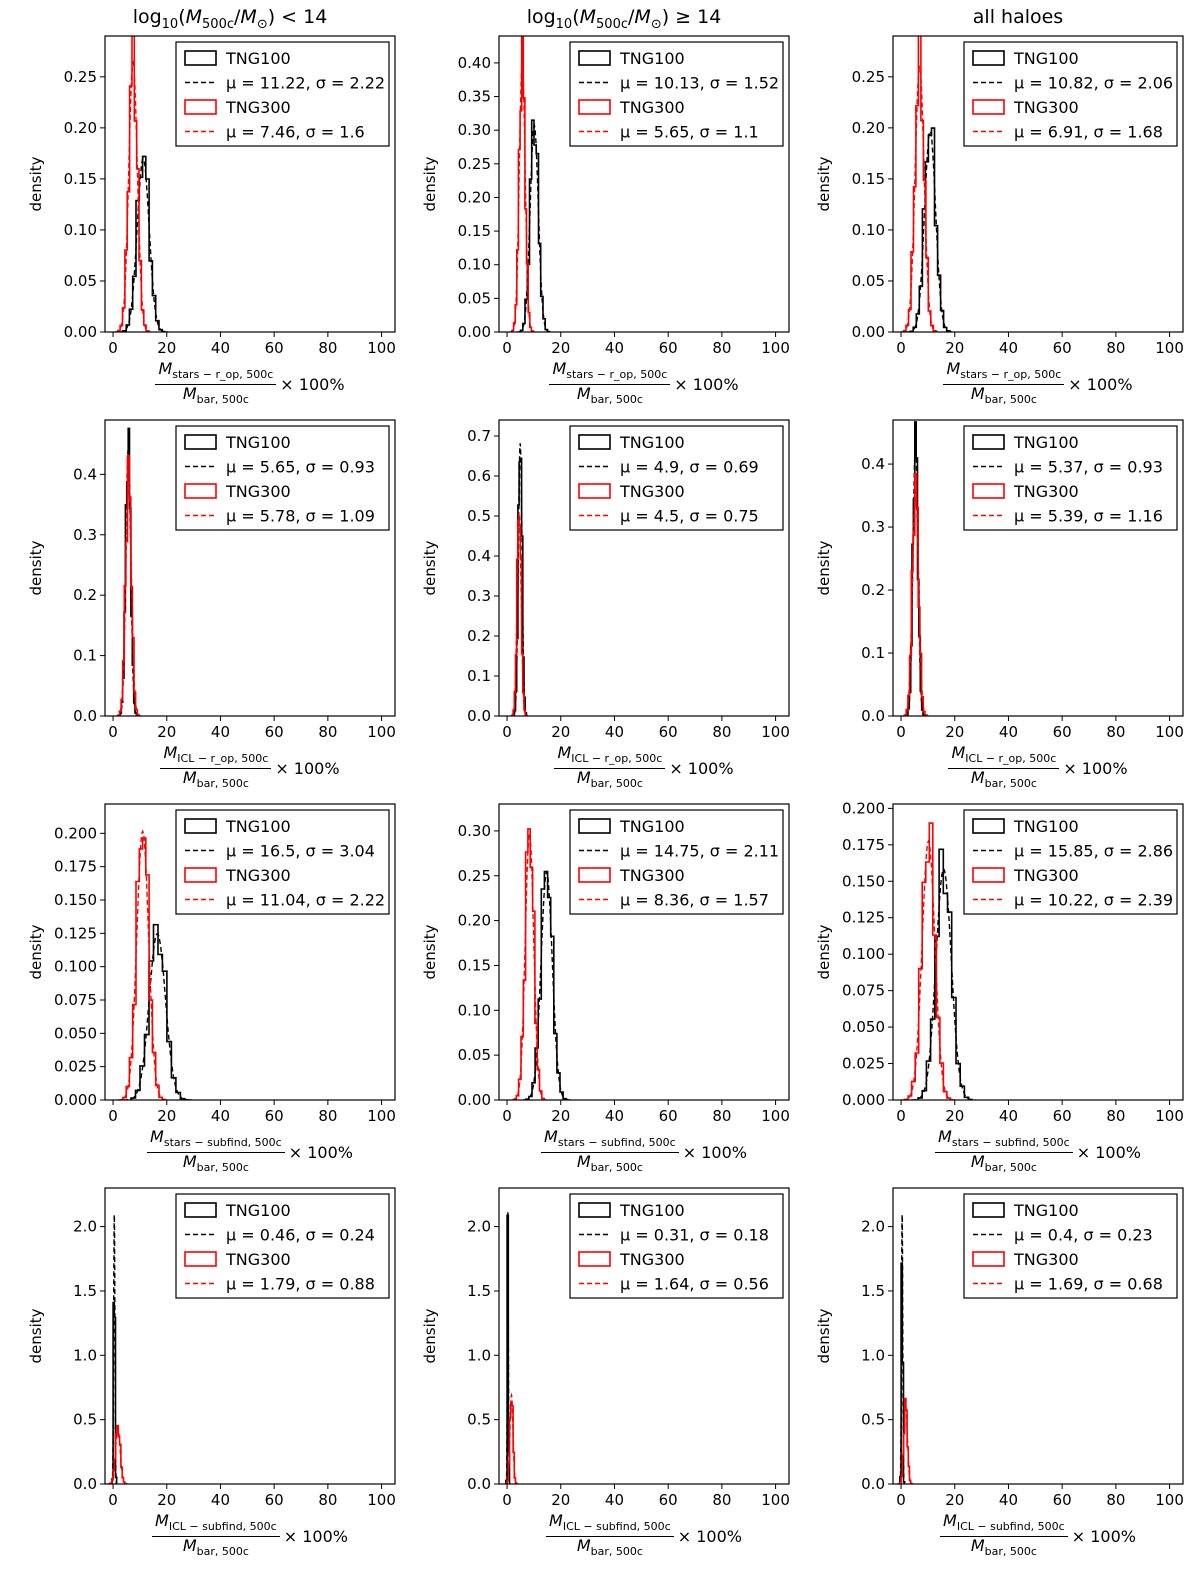 Image resolution: width=1200 pixels, height=1572 pixels. What do you see at coordinates (694, 900) in the screenshot?
I see `legend-label: μ = 8.36, σ = 1.57` at bounding box center [694, 900].